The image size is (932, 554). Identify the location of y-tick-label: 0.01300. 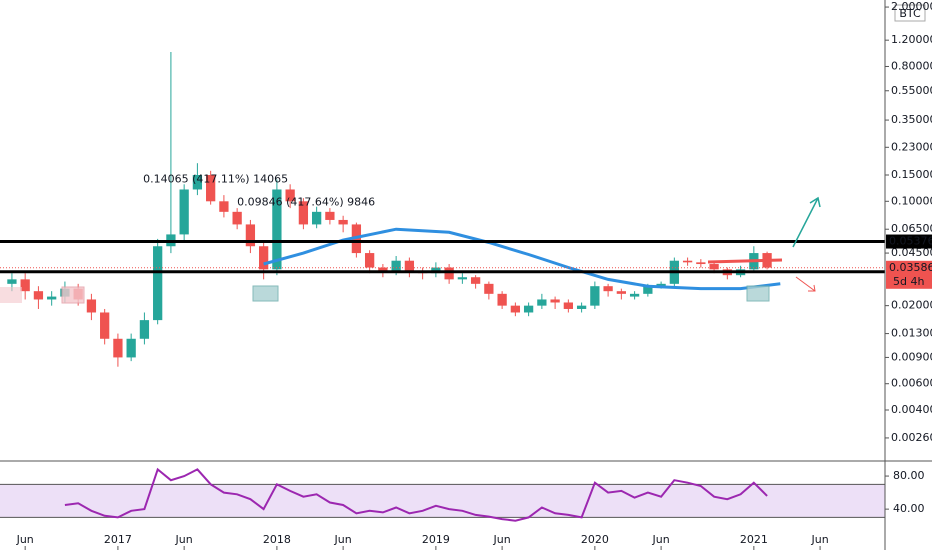
(911, 333).